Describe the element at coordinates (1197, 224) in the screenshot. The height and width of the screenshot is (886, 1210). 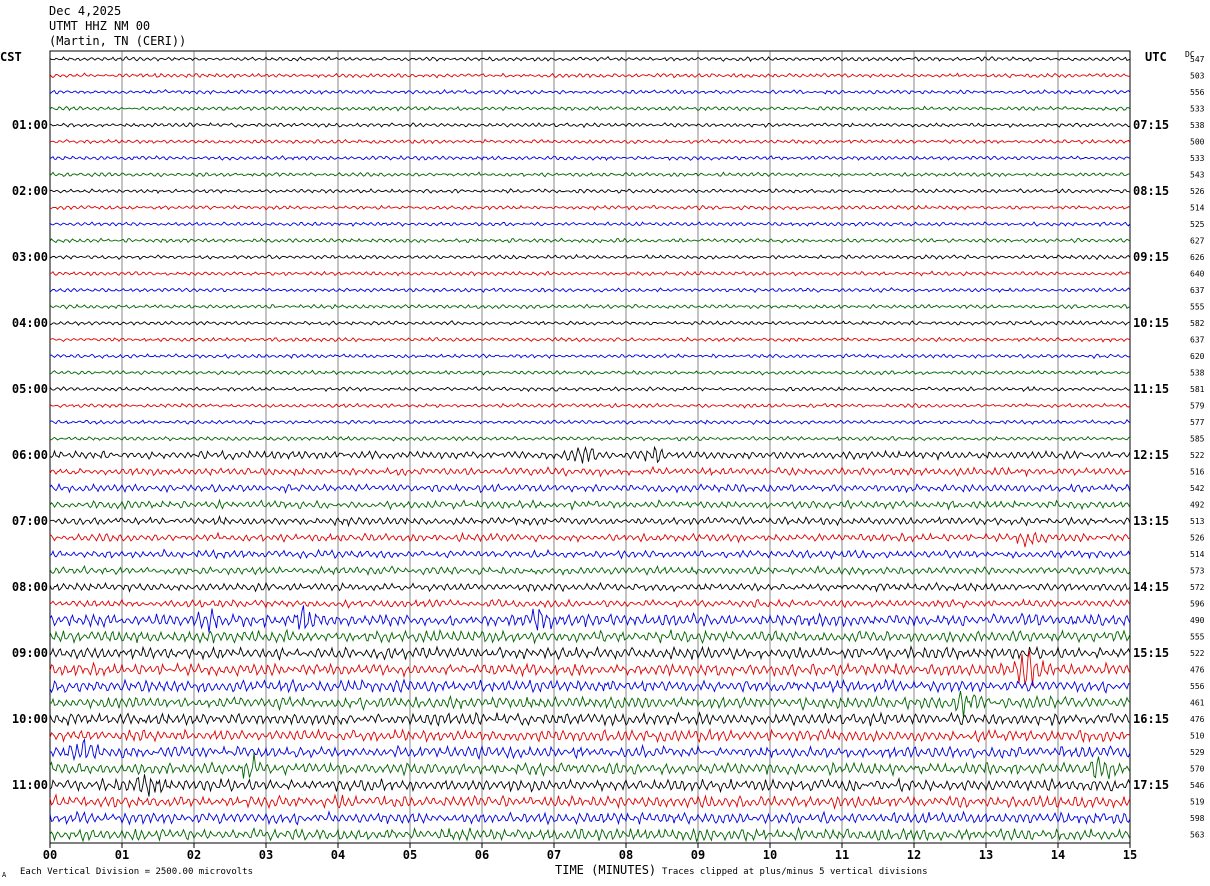
I see `dc-offset-value: 525` at that location.